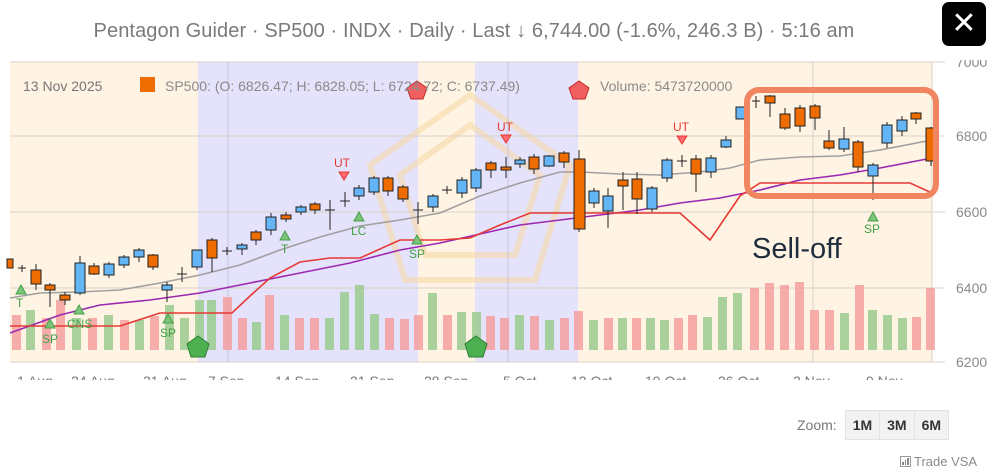 Image resolution: width=987 pixels, height=475 pixels. Describe the element at coordinates (905, 461) in the screenshot. I see `bar-chart-icon` at that location.